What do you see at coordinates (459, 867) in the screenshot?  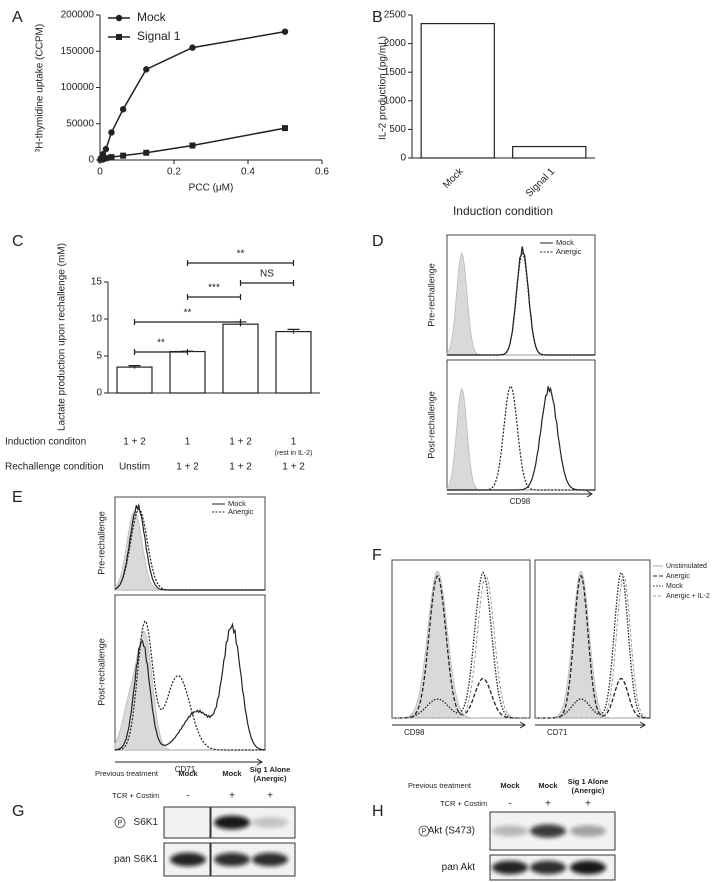 I see `blot-label: pan Akt` at bounding box center [459, 867].